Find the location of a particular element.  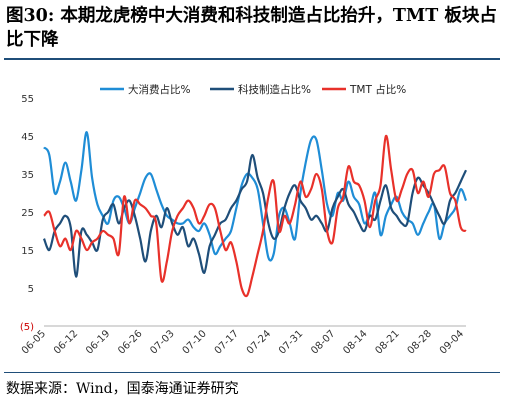

x-tick-label: 08-28 is located at coordinates (420, 342).